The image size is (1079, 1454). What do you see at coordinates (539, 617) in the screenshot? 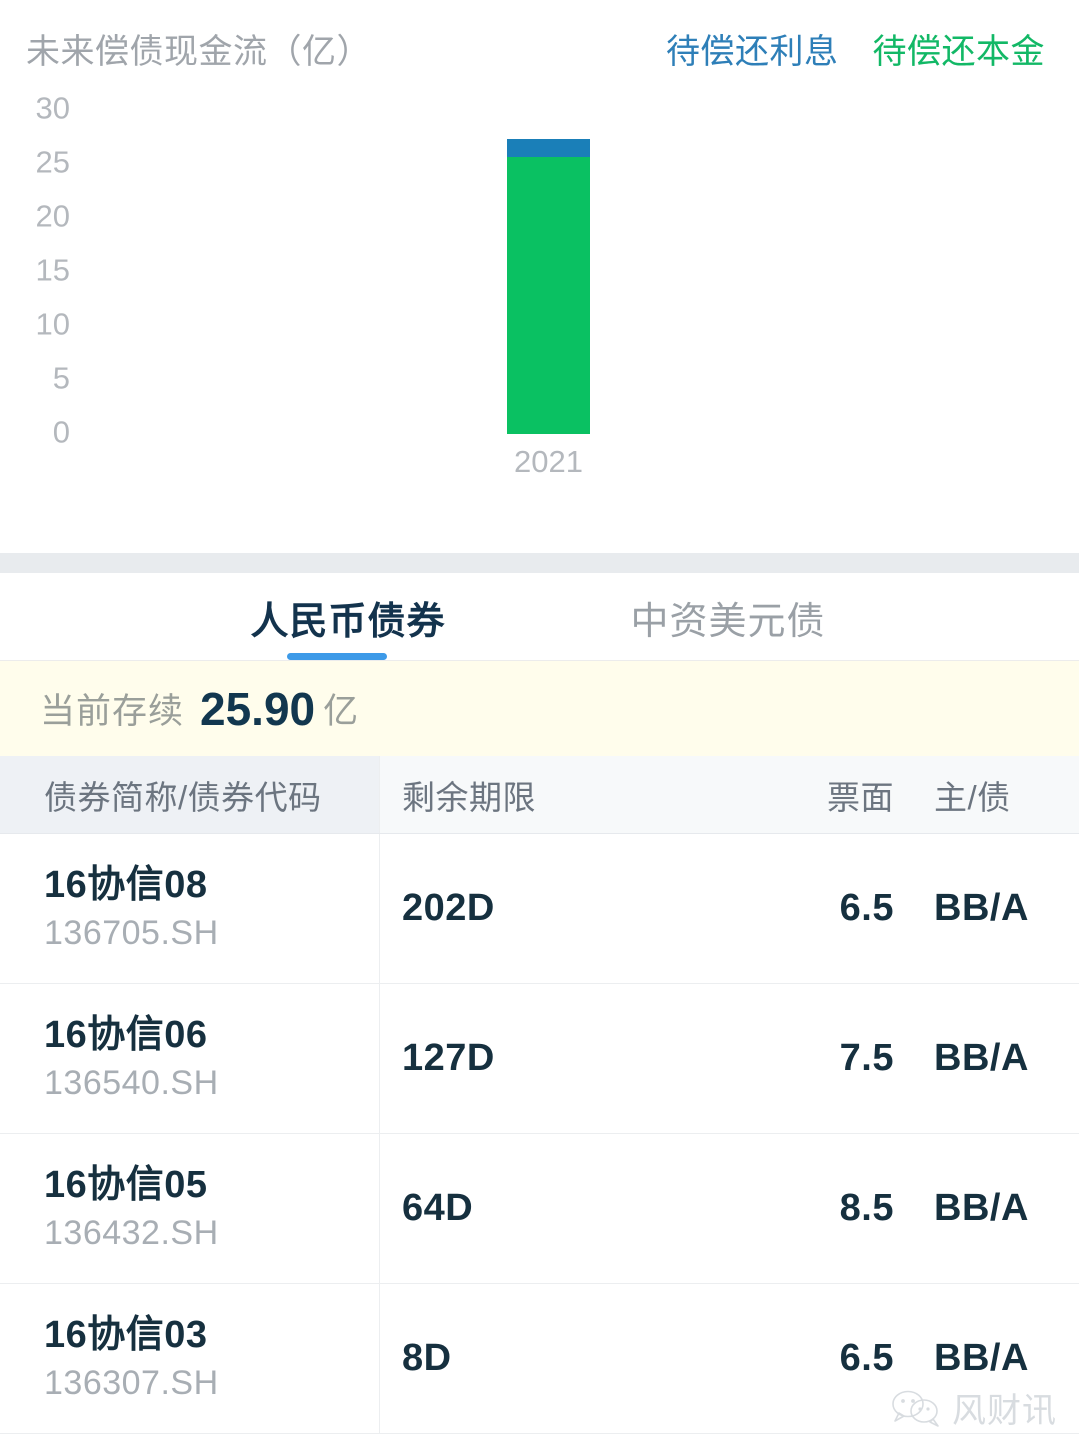
I see `bond-type-tabs: 人民币债券 中资美元债` at bounding box center [539, 617].